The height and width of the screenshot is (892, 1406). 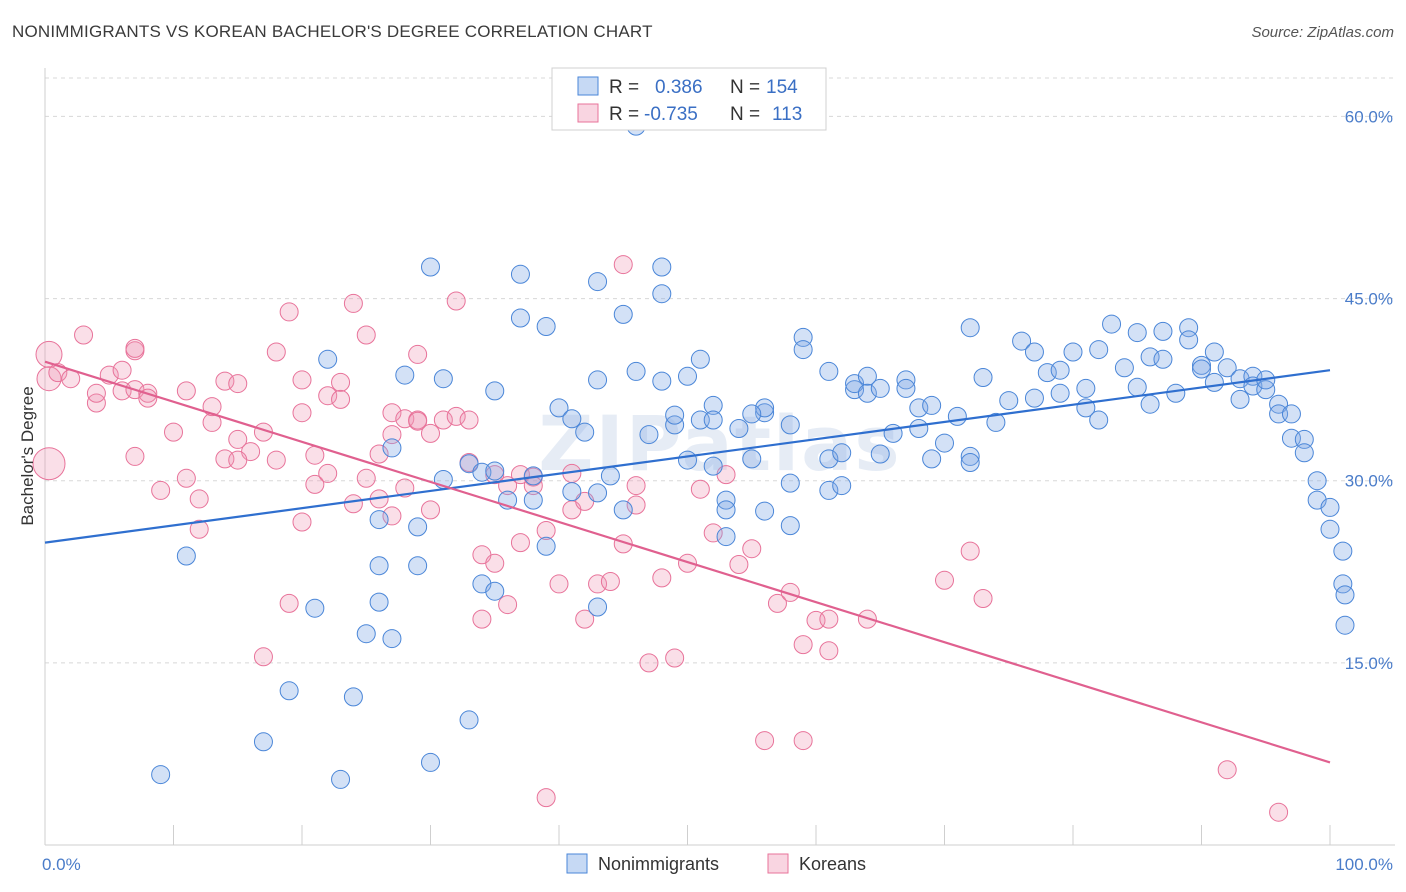 What do you see at coordinates (787, 114) in the screenshot?
I see `legend-n-value-2: 113` at bounding box center [787, 114].